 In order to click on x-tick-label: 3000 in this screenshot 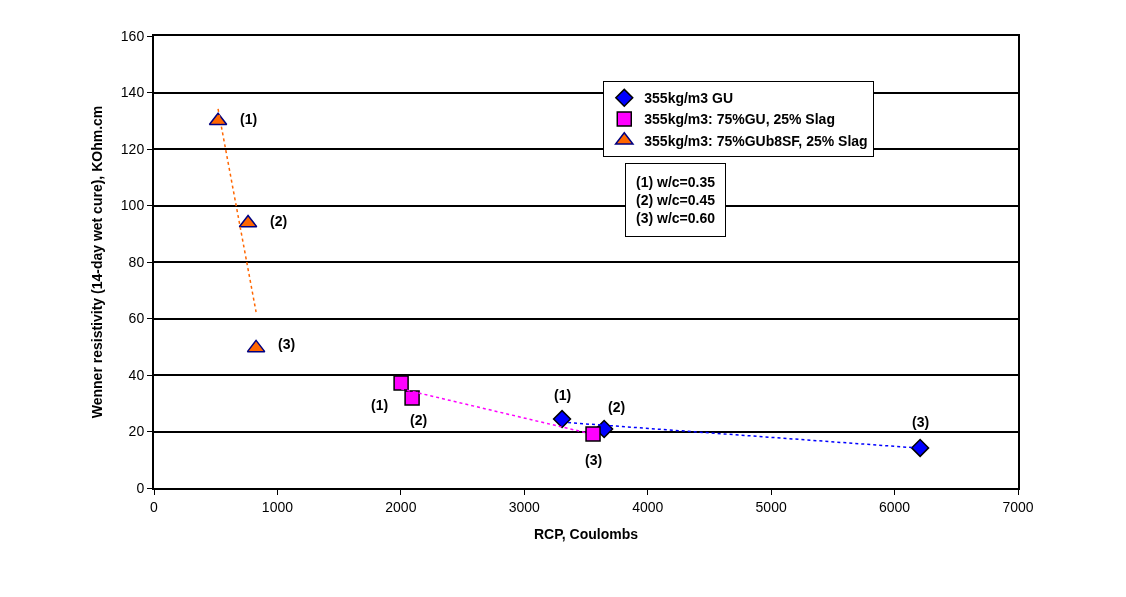, I will do `click(524, 506)`.